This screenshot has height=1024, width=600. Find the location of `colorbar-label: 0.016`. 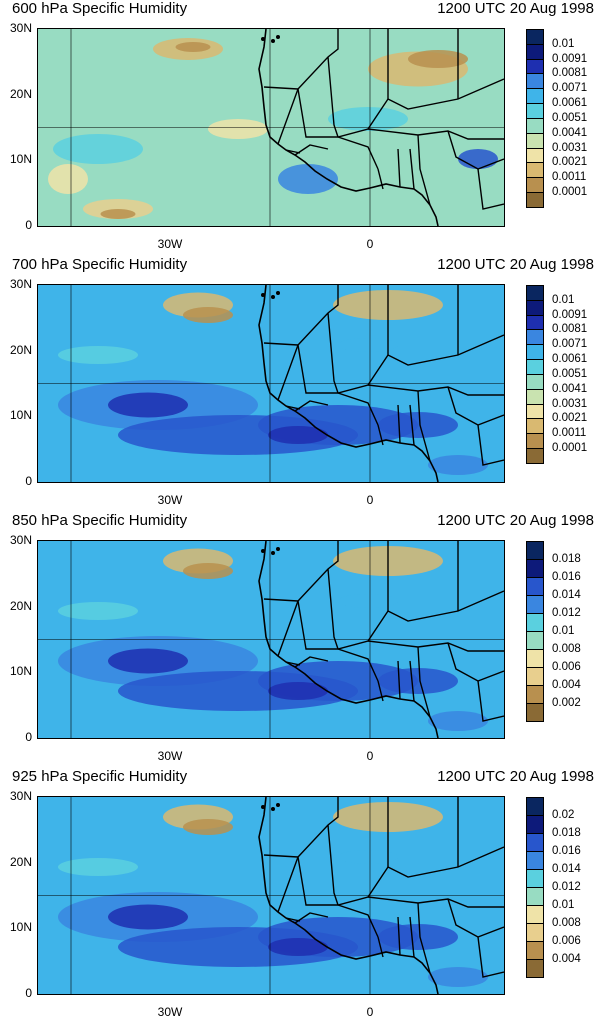

colorbar-label: 0.016 is located at coordinates (566, 851).